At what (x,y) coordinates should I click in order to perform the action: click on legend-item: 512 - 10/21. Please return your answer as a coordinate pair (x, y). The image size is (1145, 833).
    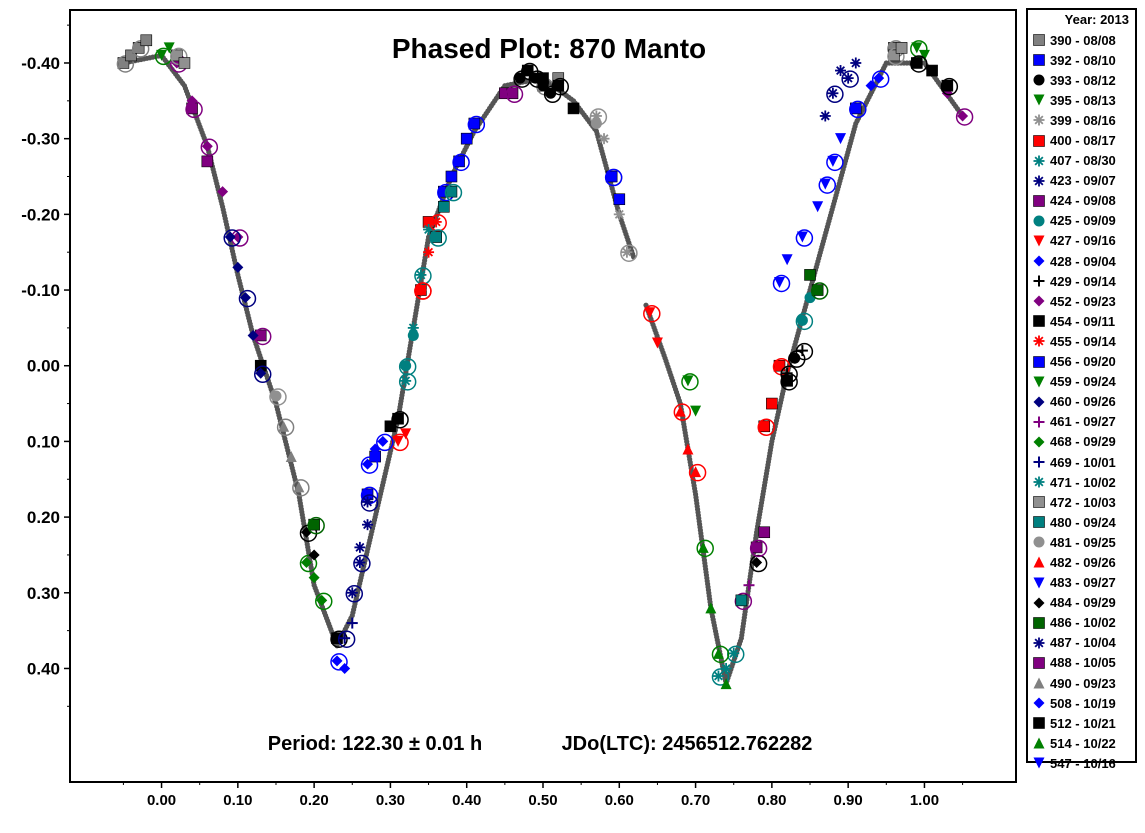
    Looking at the image, I should click on (1081, 723).